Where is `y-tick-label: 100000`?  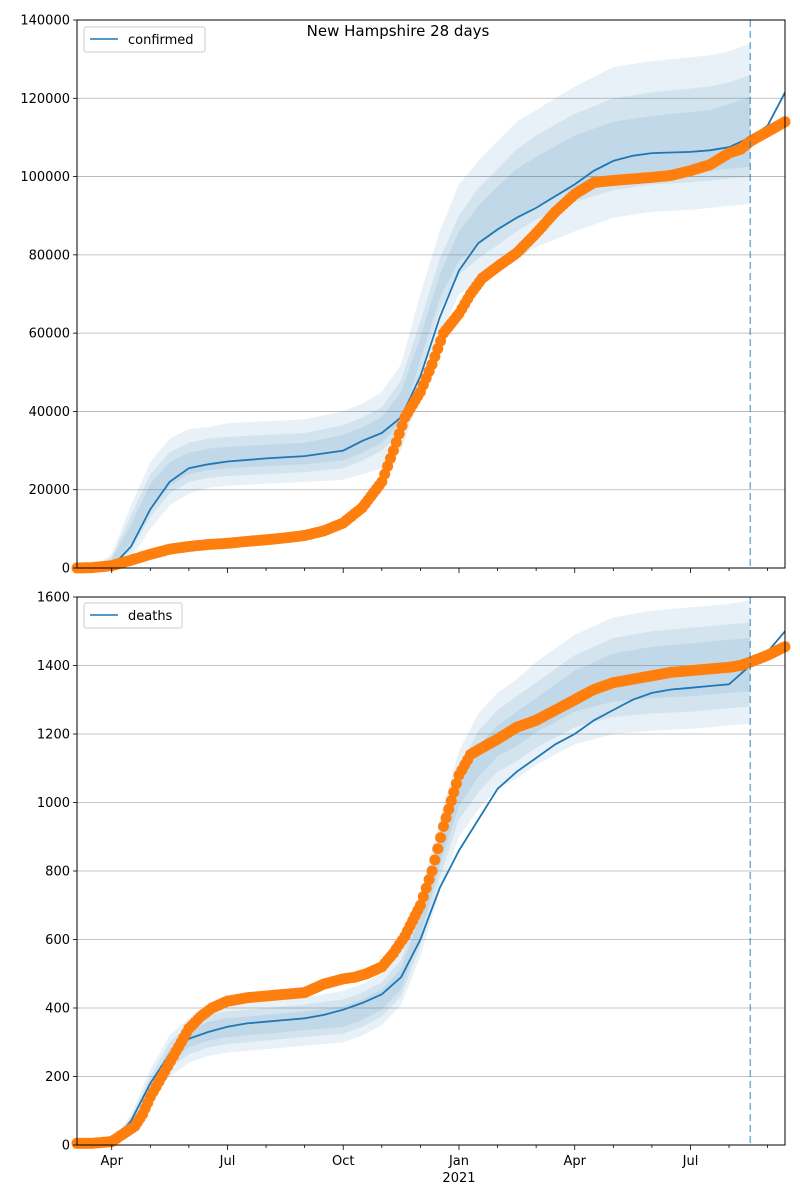 y-tick-label: 100000 is located at coordinates (45, 177).